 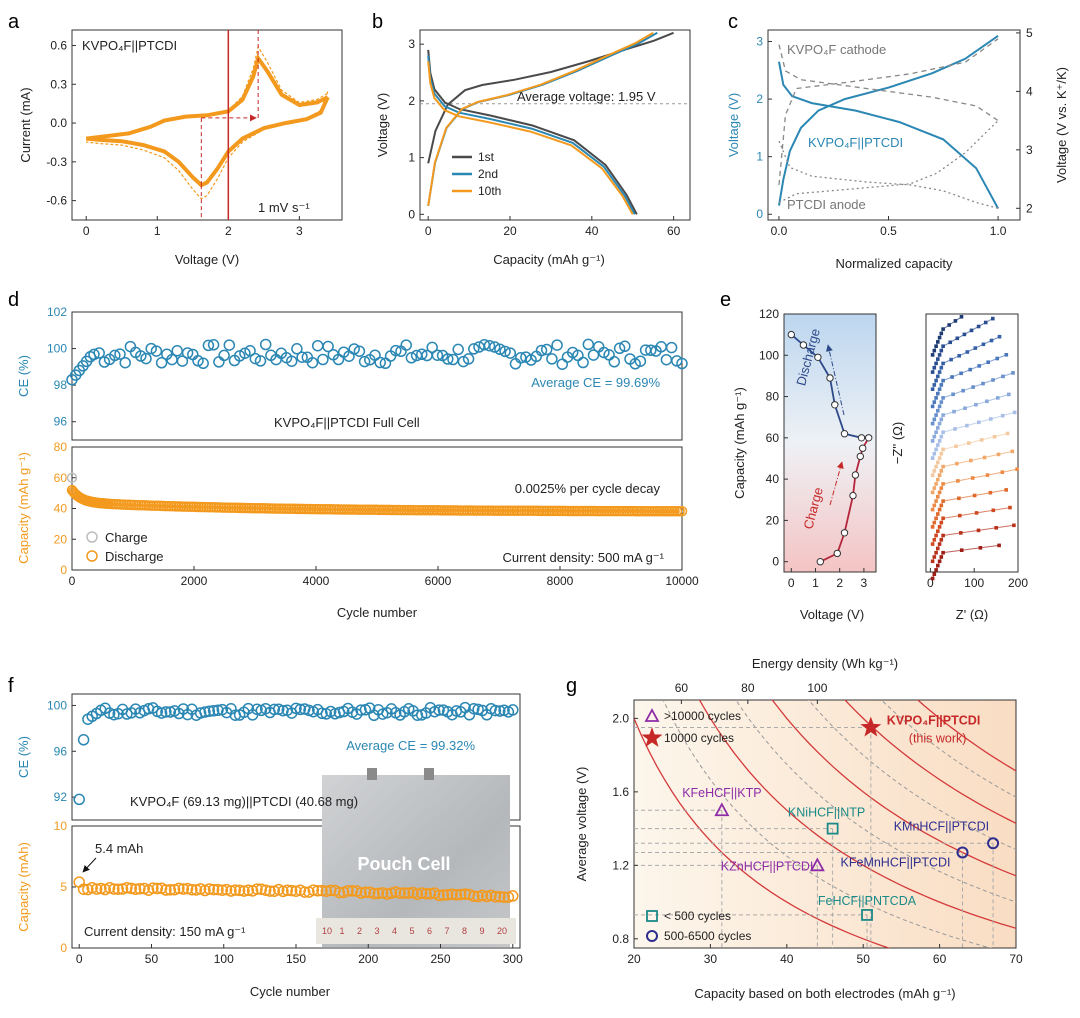 What do you see at coordinates (284, 207) in the screenshot?
I see `panel-a-scanrate: 1 mV s⁻¹` at bounding box center [284, 207].